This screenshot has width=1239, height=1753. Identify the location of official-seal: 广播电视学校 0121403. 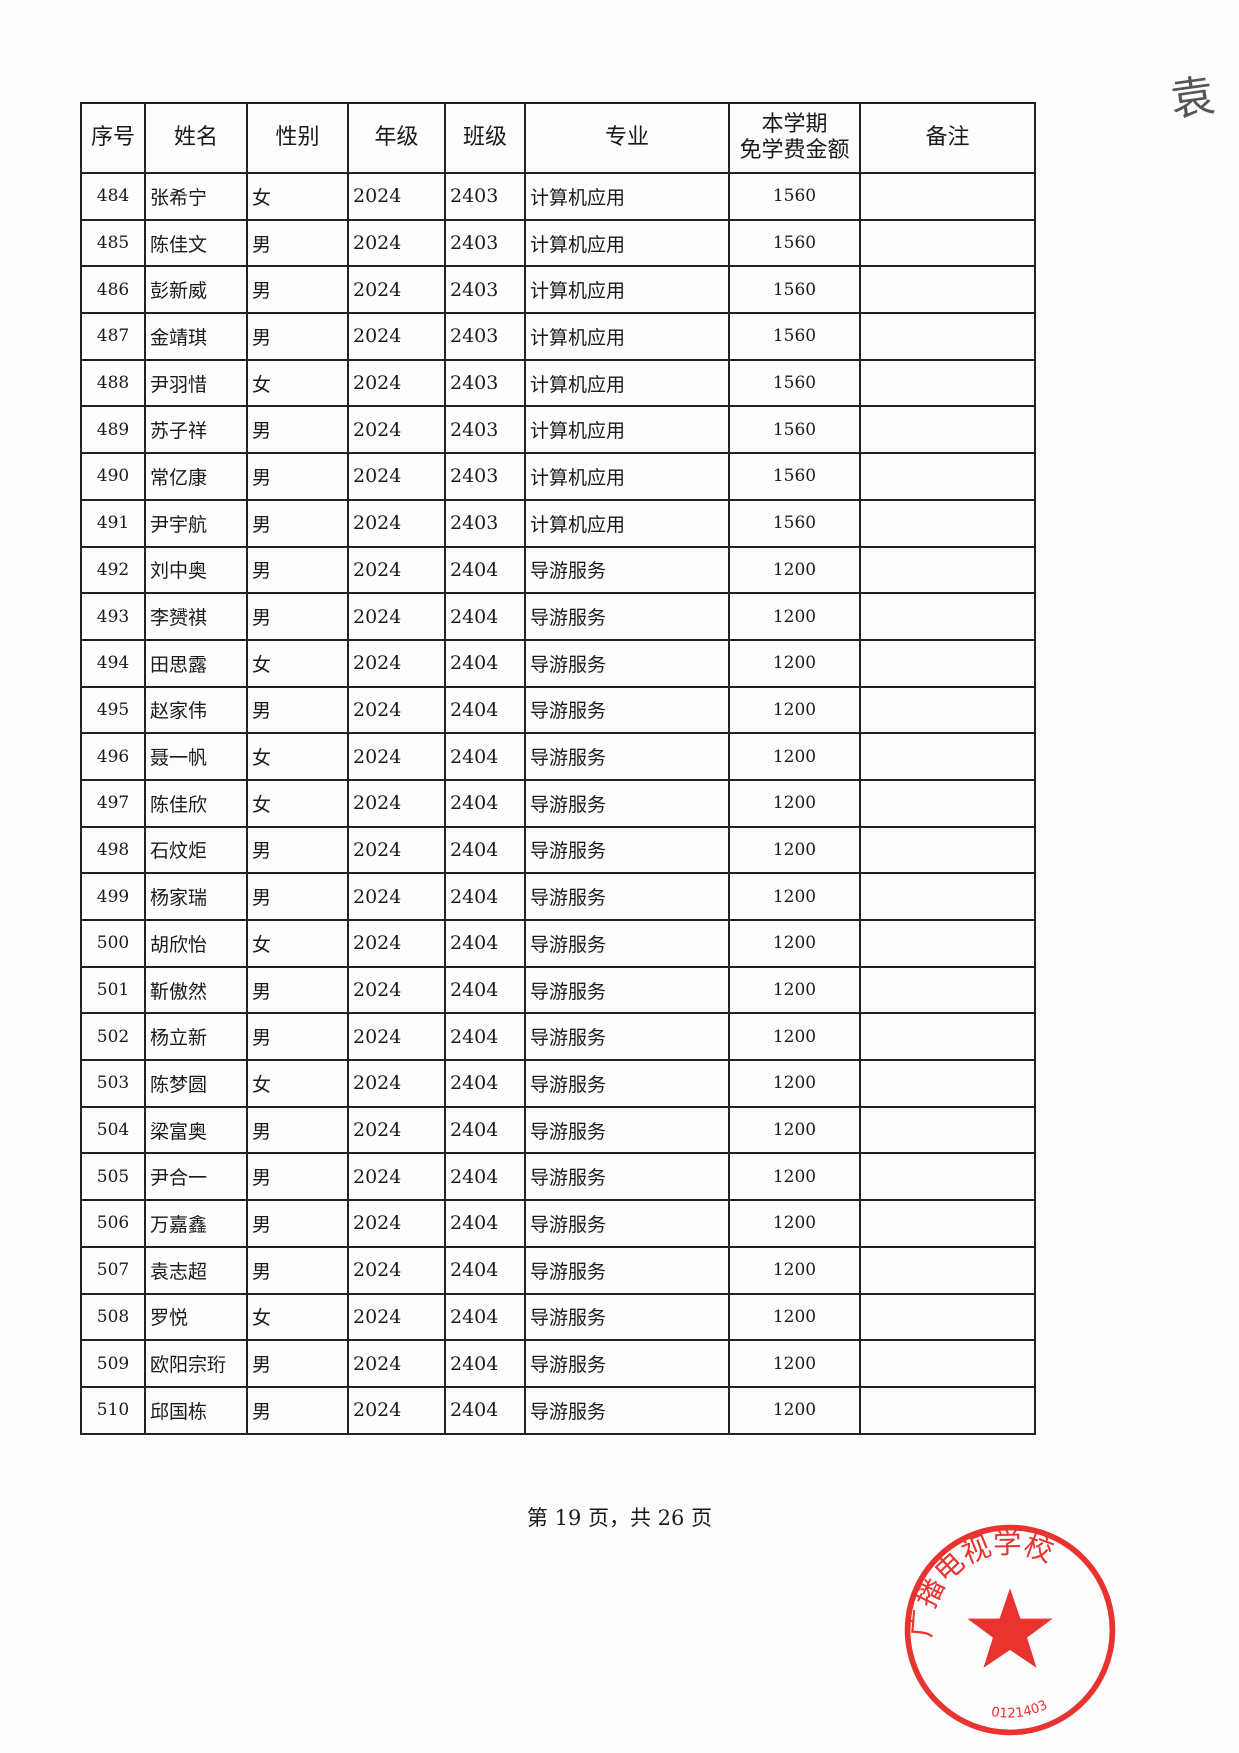
(1010, 1630).